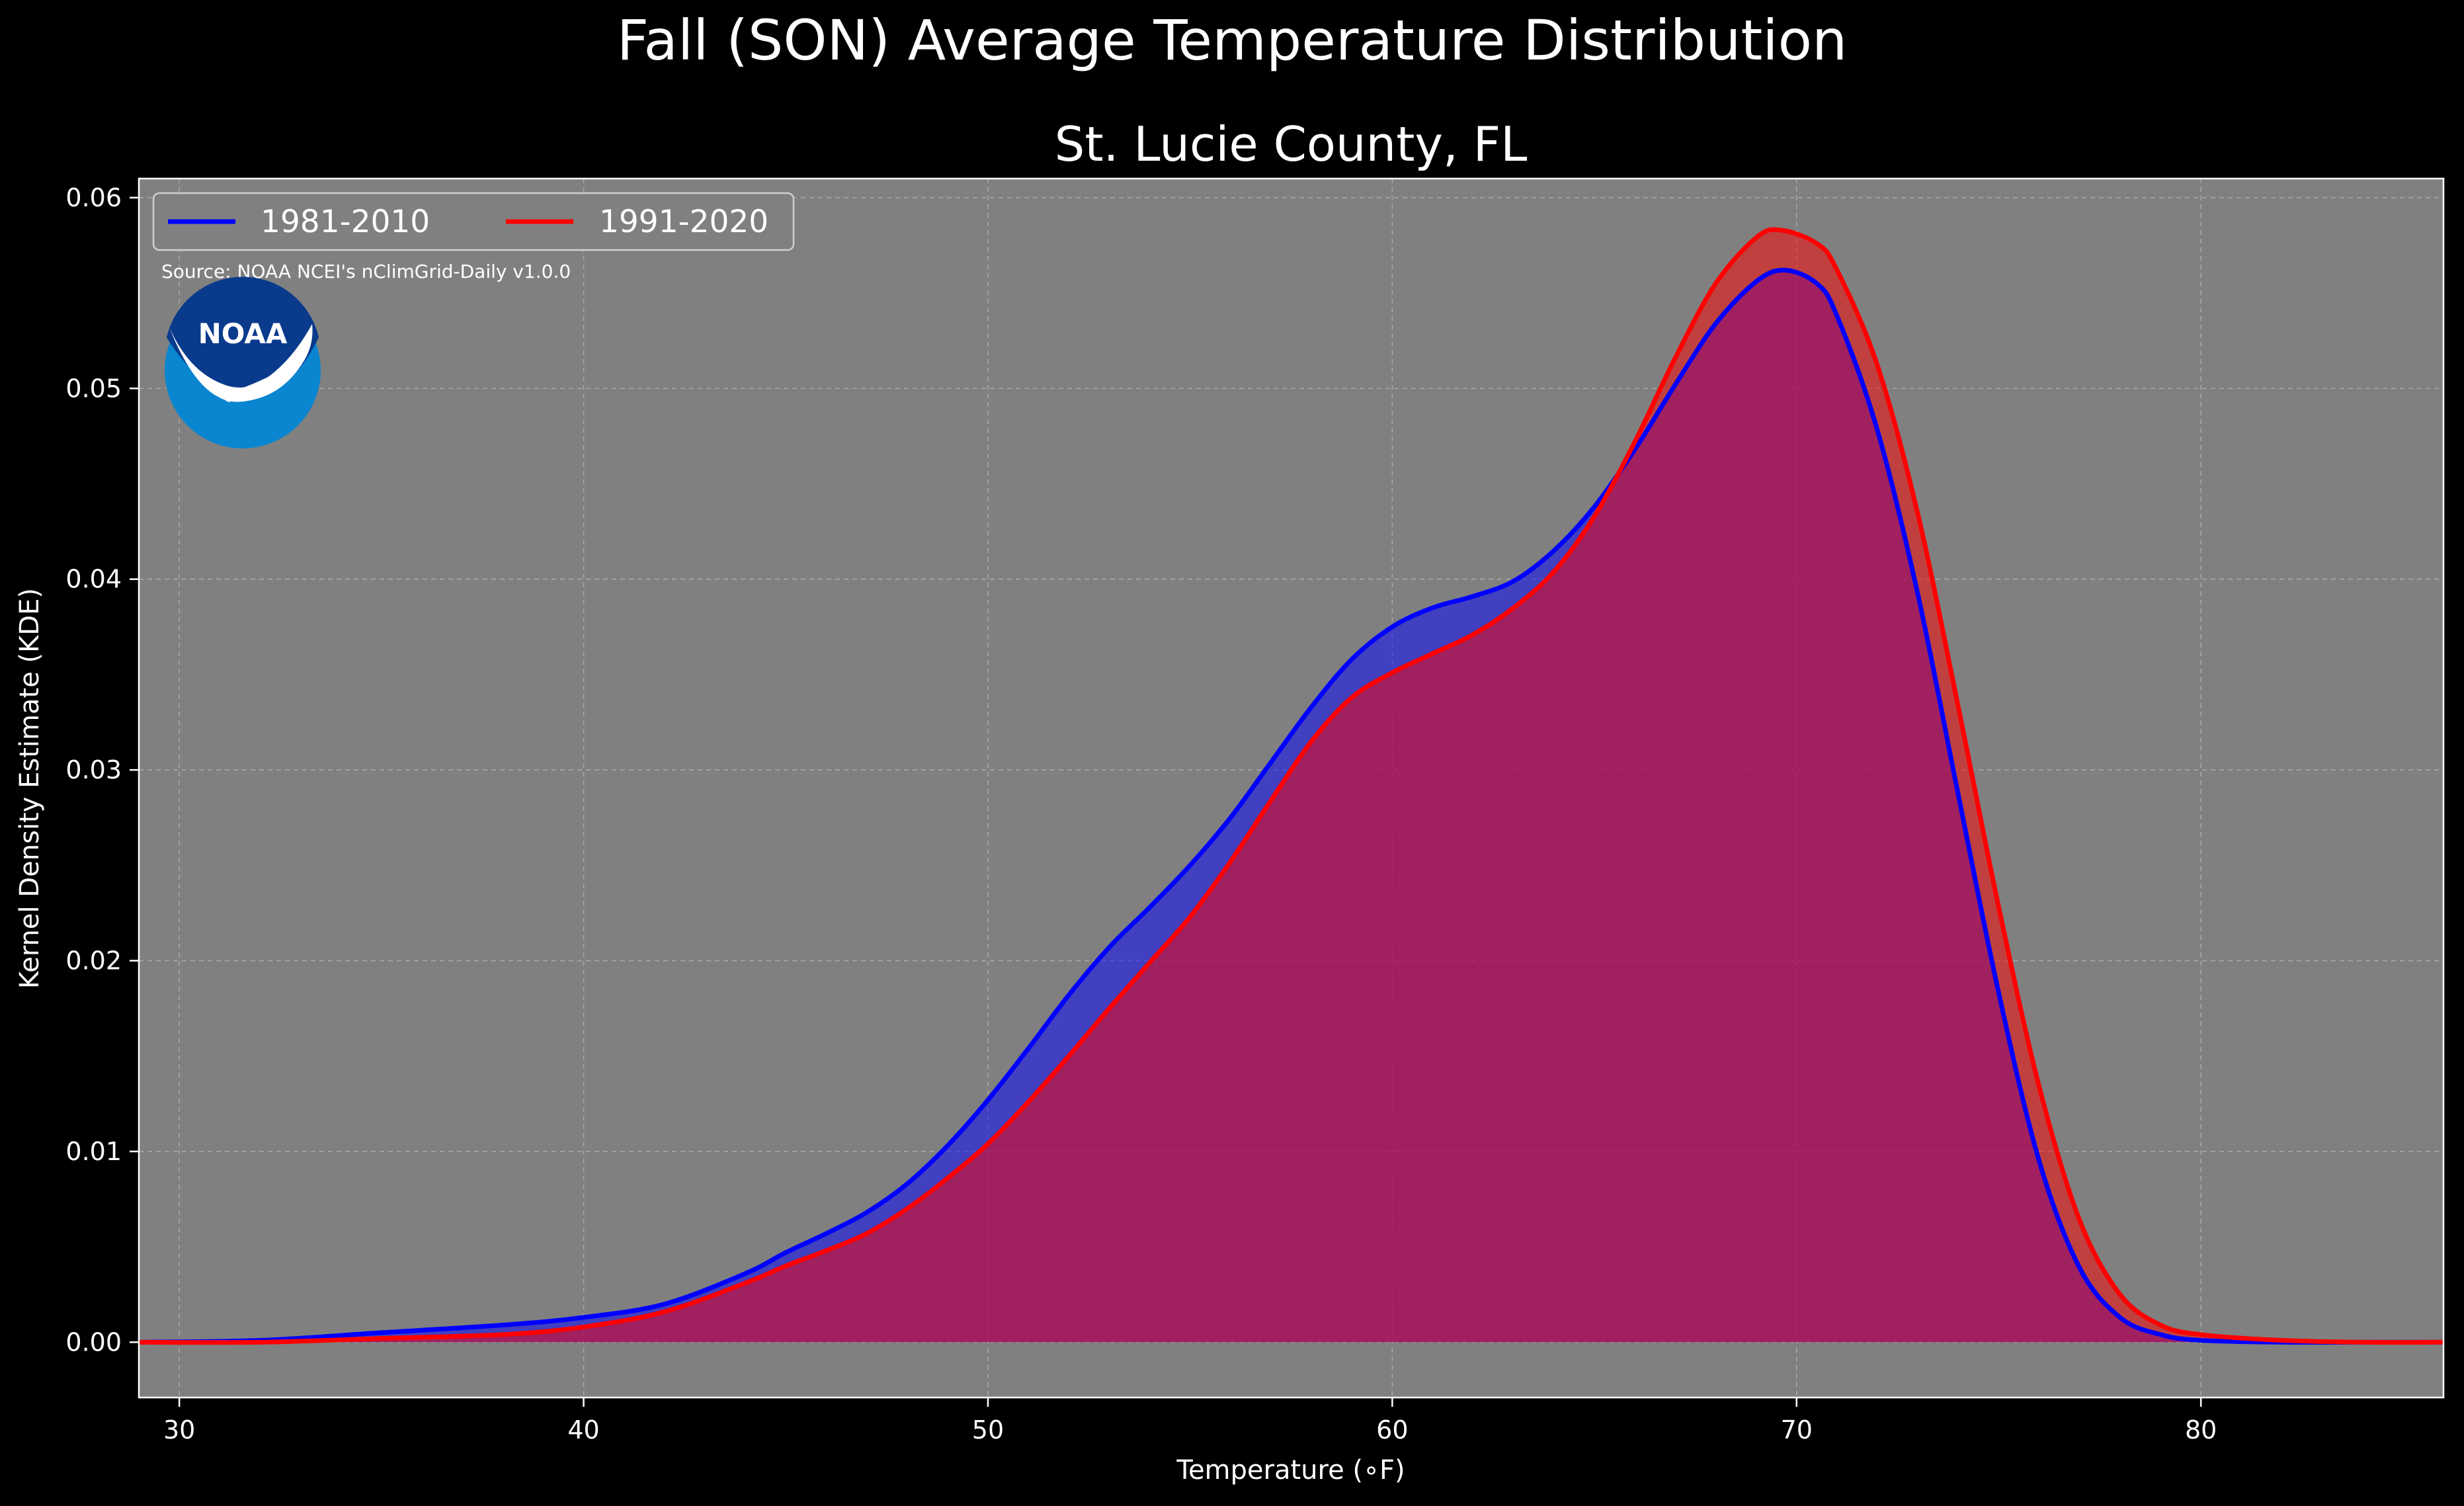 The image size is (2464, 1506). Describe the element at coordinates (1290, 1470) in the screenshot. I see `x-axis-label: Temperature (∘F)` at that location.